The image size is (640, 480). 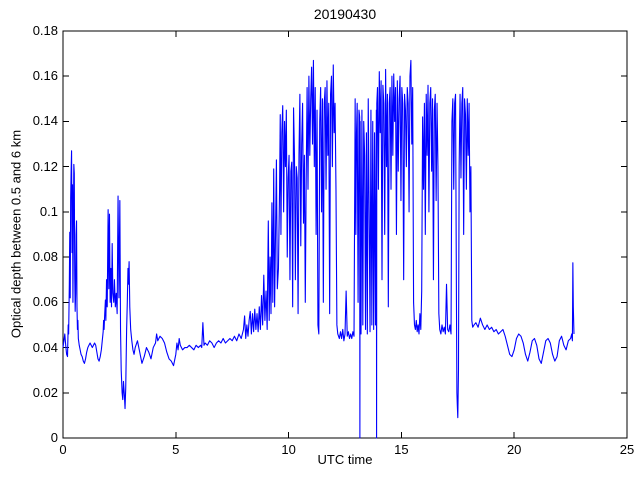 What do you see at coordinates (514, 449) in the screenshot?
I see `x-tick-label: 20` at bounding box center [514, 449].